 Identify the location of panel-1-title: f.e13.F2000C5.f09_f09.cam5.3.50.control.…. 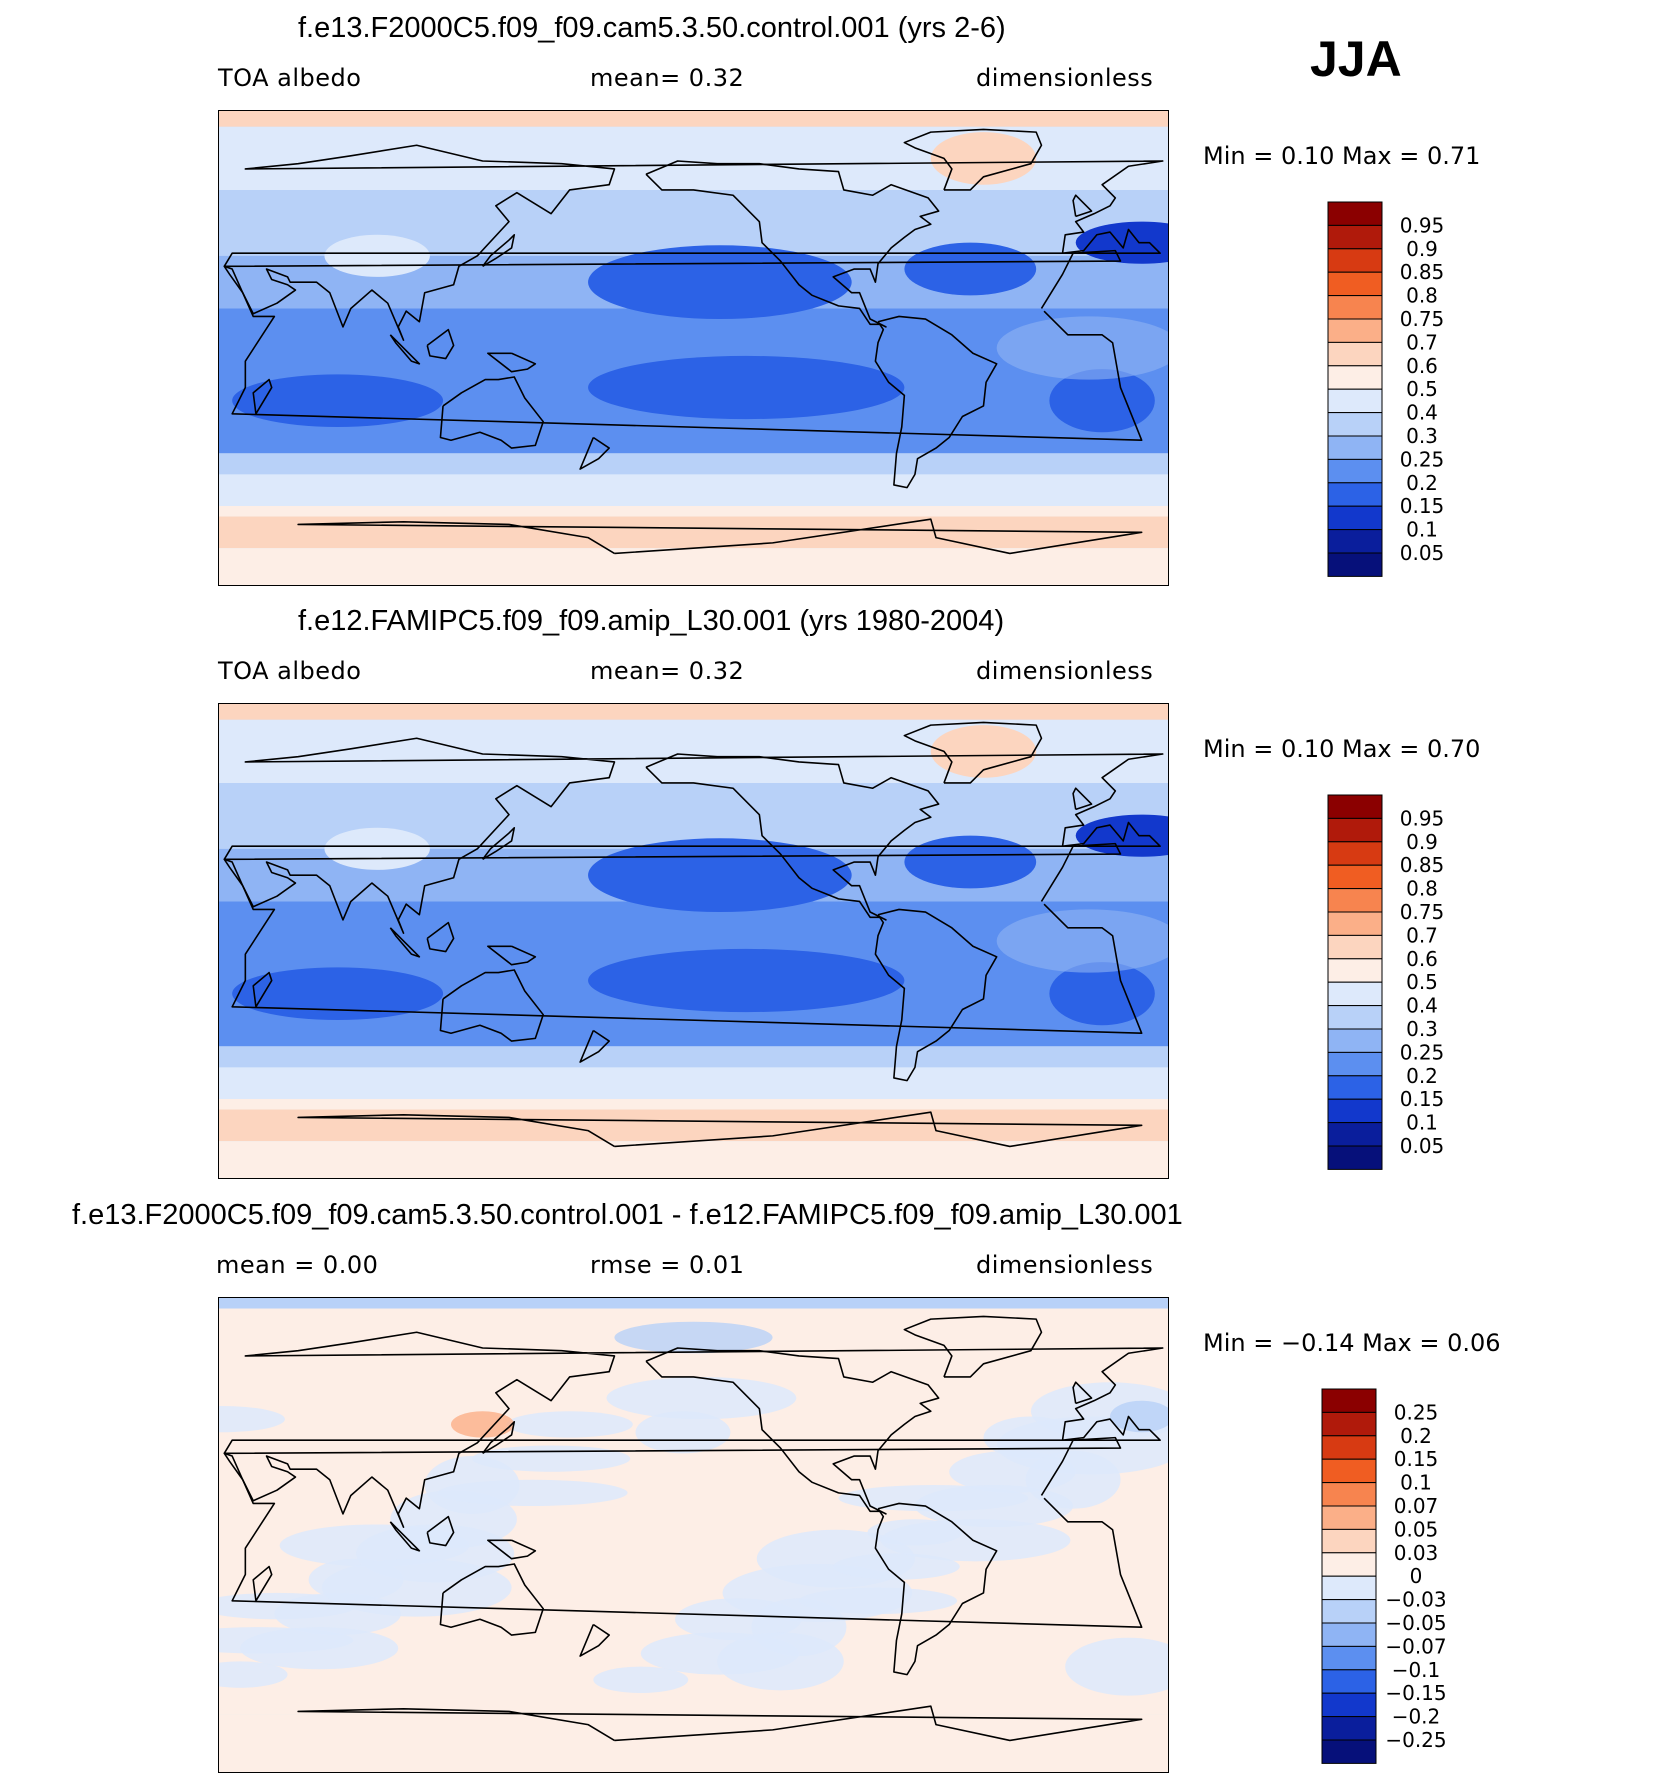
(652, 28).